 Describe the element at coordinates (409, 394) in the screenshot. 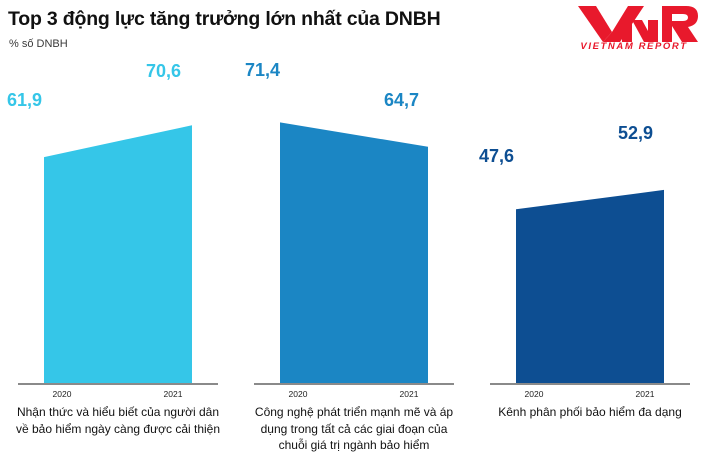

I see `axis-tick-2021-group2: 2021` at that location.